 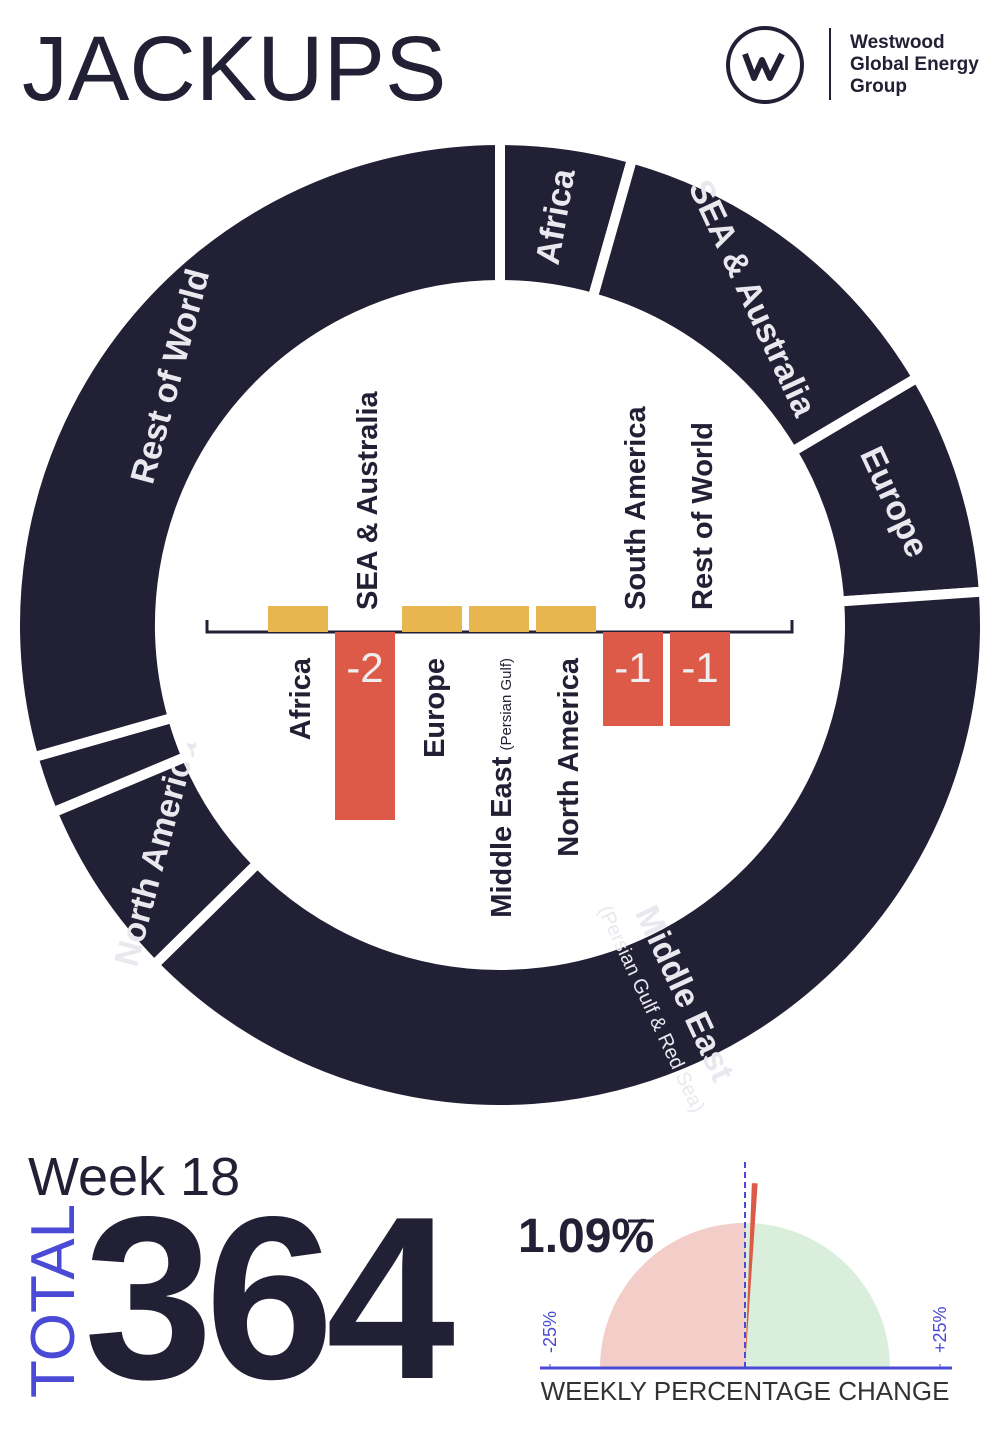 I want to click on bar-label-group: Africa, so click(x=301, y=698).